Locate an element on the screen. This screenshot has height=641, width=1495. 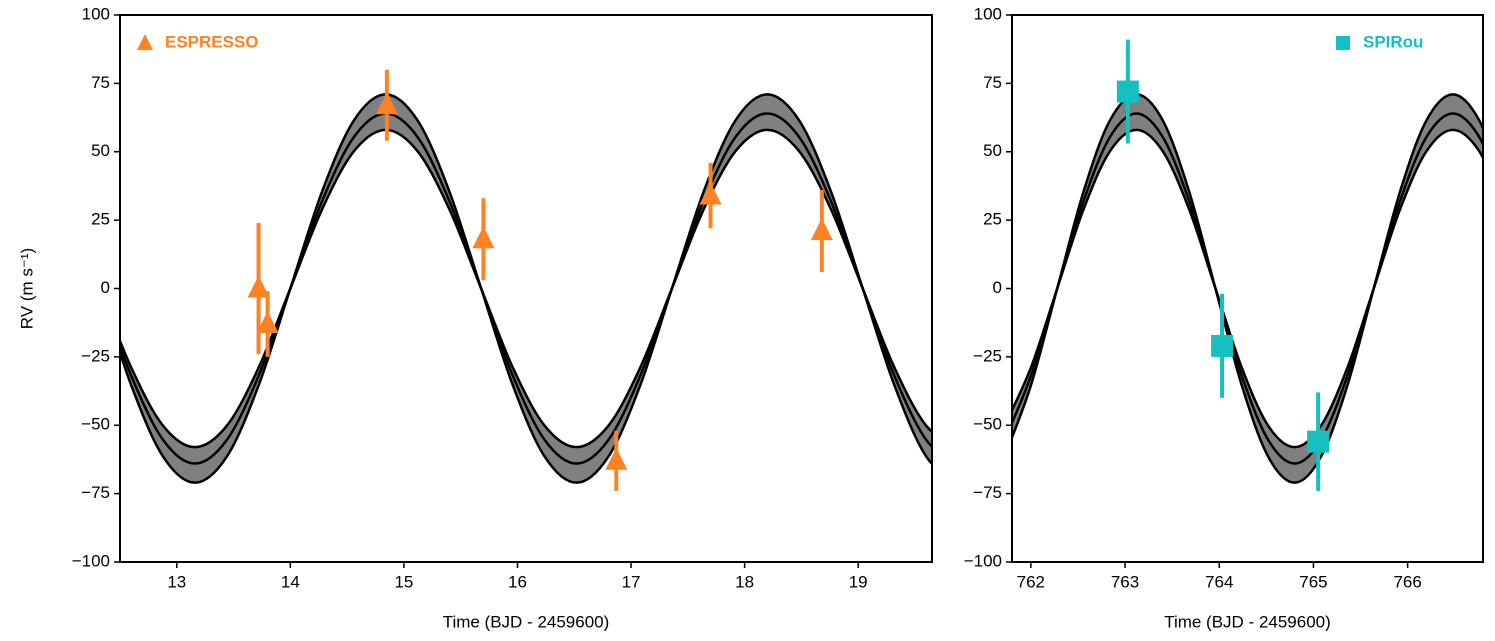
legend-label: SPIRou is located at coordinates (1393, 41).